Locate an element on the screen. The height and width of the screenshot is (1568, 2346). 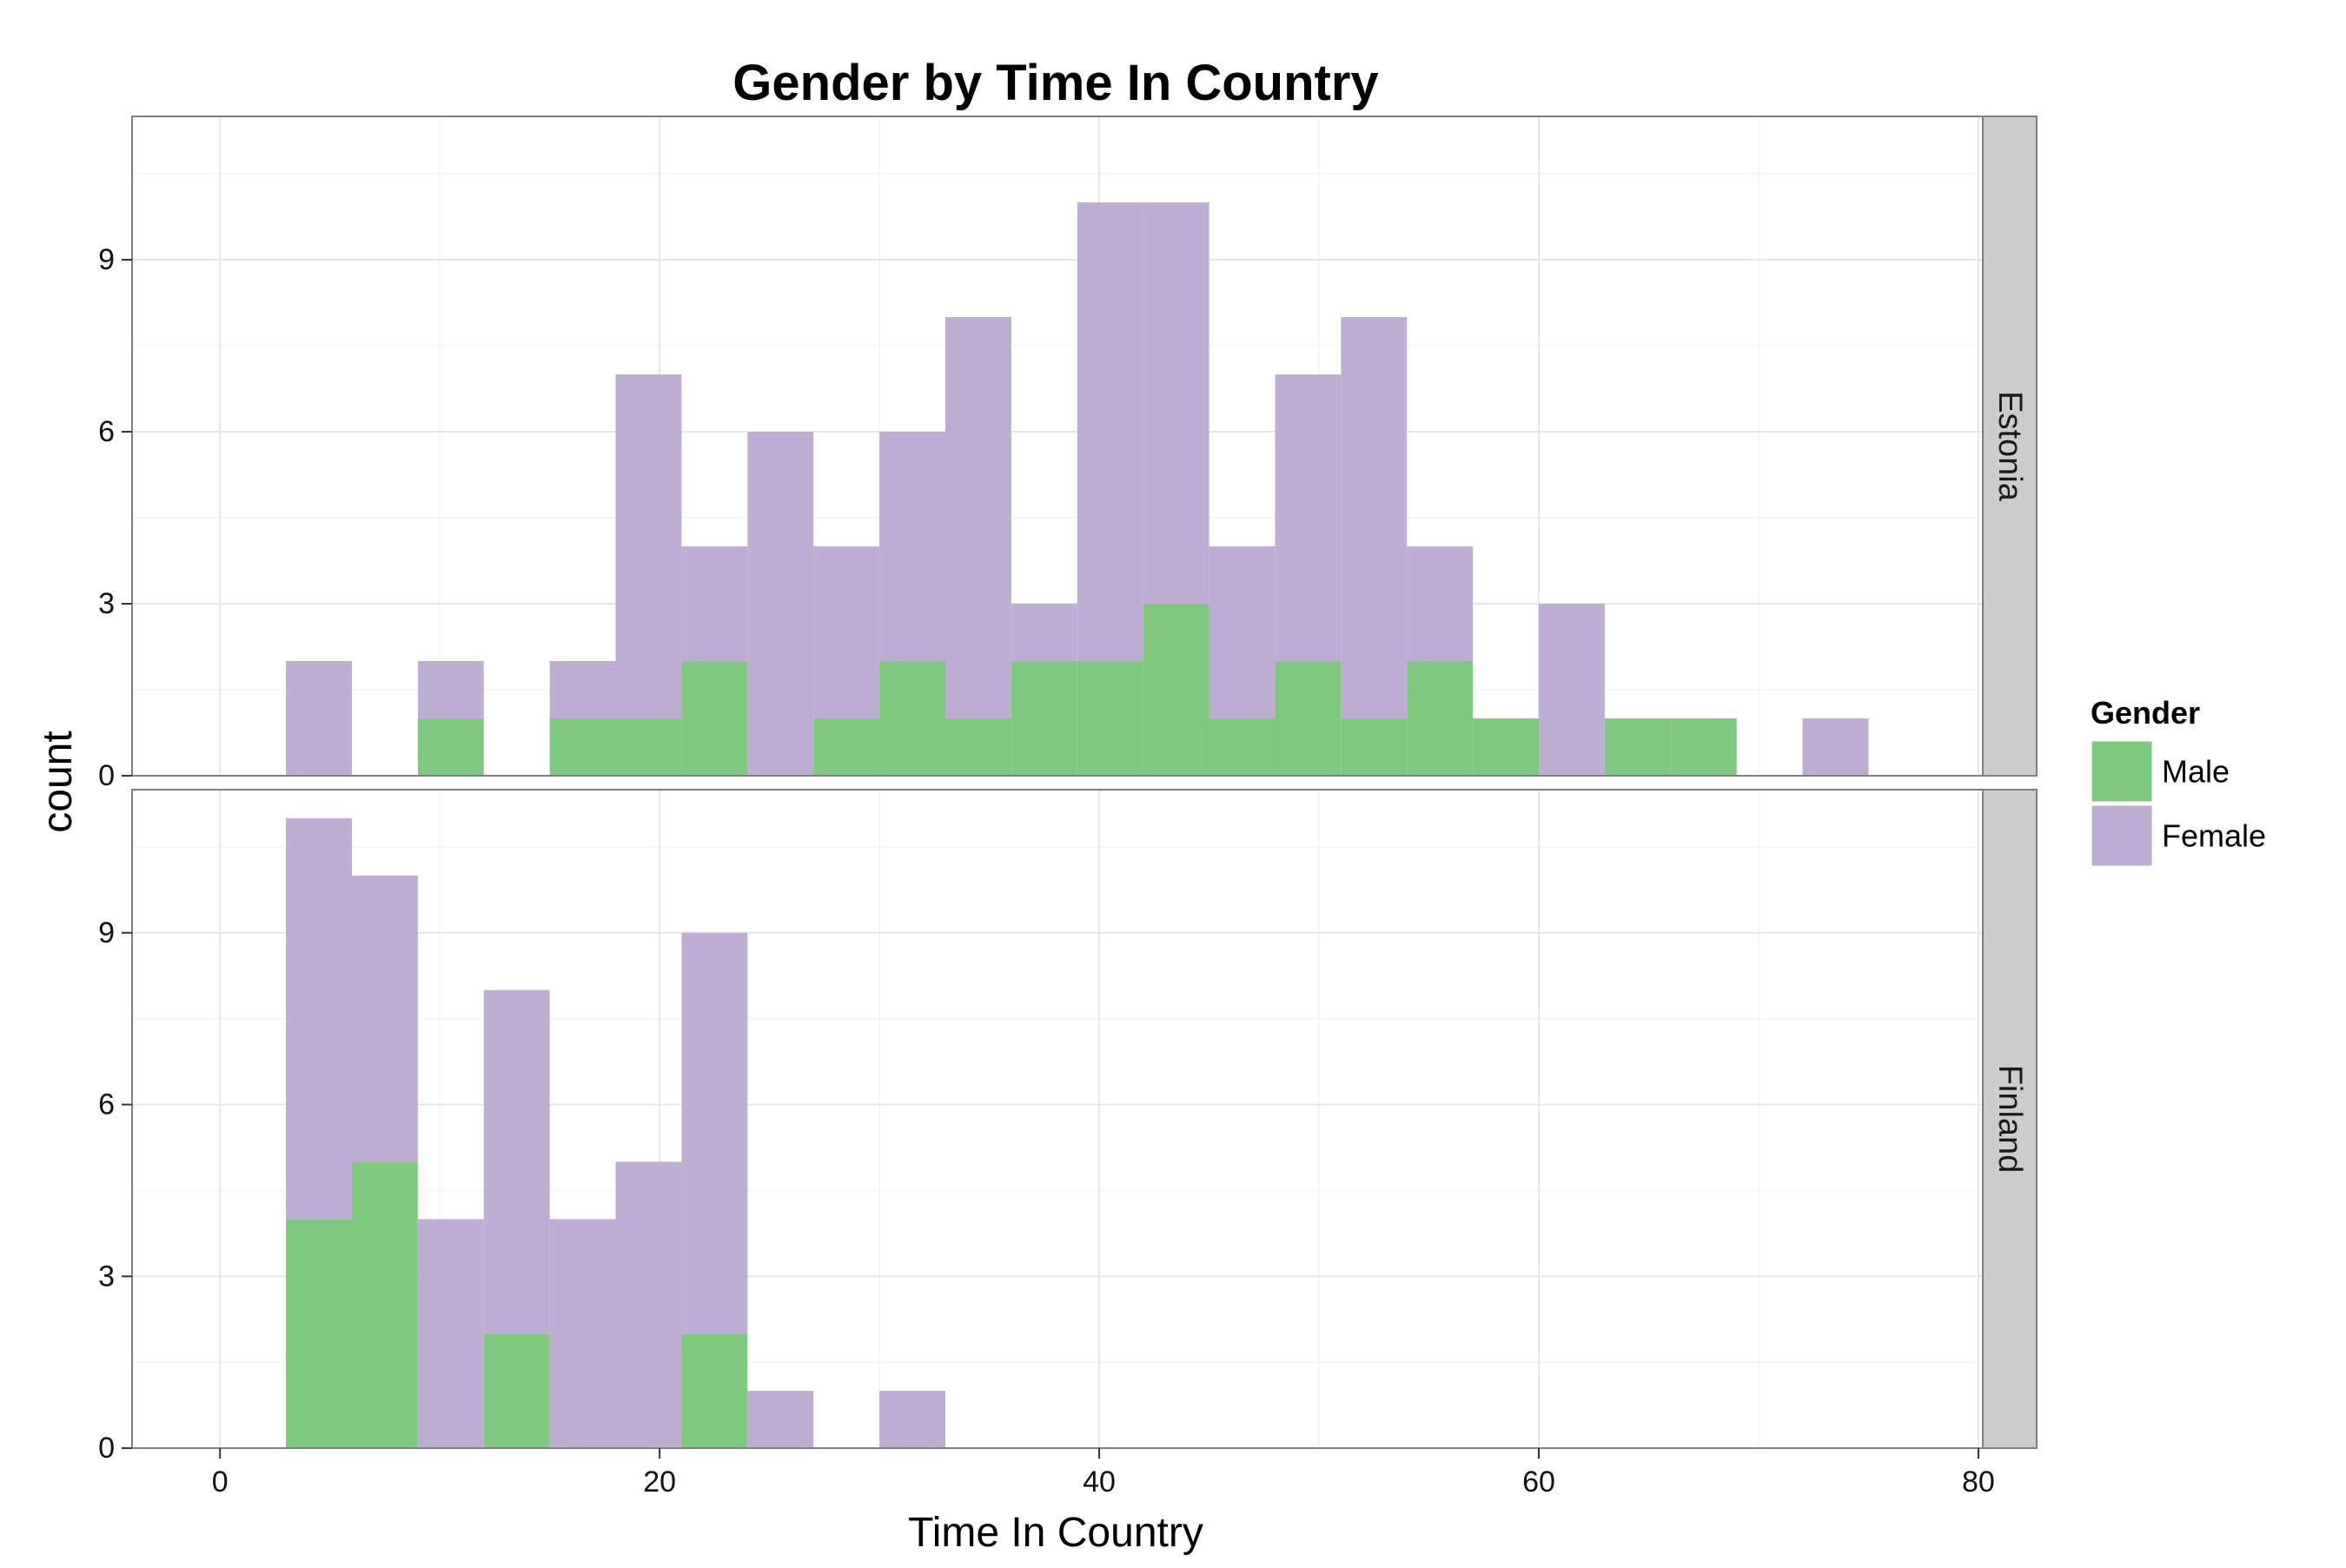
legend: Gender Male Female is located at coordinates (2177, 782).